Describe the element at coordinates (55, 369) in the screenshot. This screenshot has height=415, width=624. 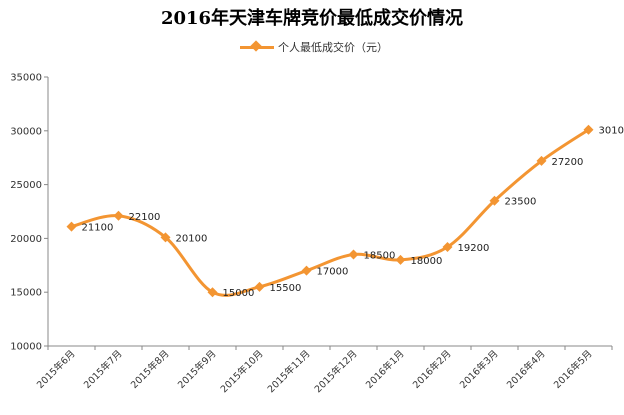
I see `x-tick-label: 2015年6月` at that location.